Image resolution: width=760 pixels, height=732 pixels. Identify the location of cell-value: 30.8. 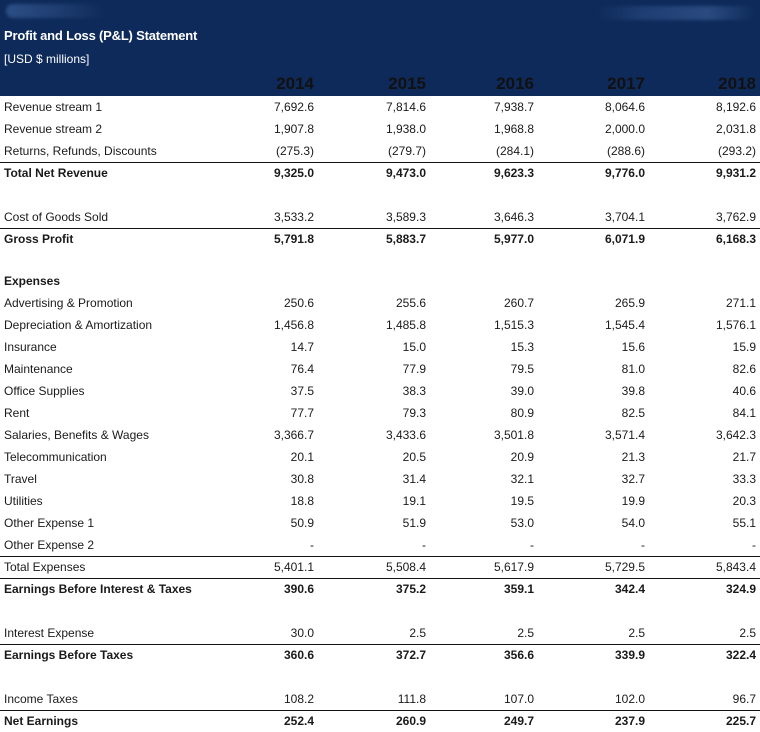
(302, 479).